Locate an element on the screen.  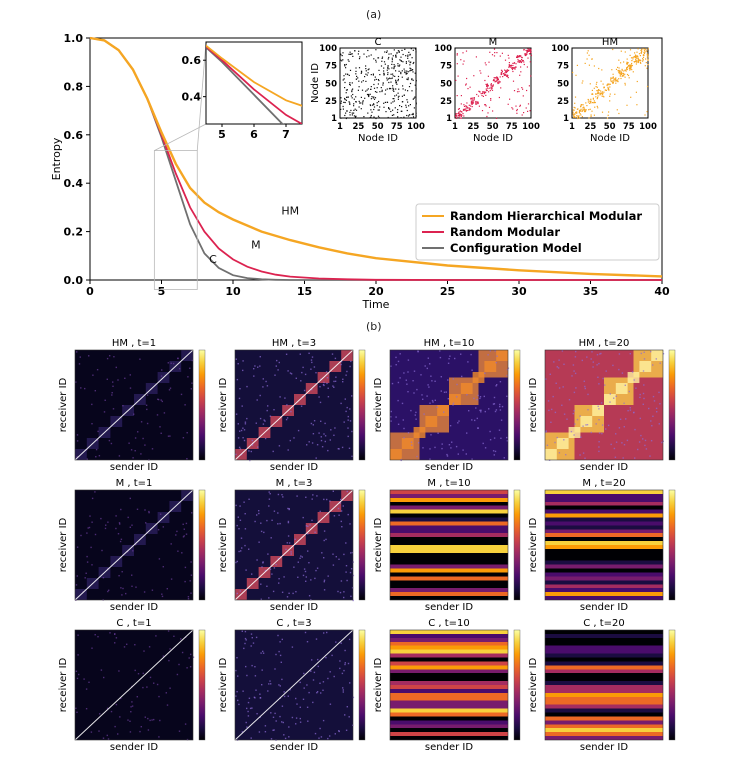
heatmap-subblock is located at coordinates (551, 454).